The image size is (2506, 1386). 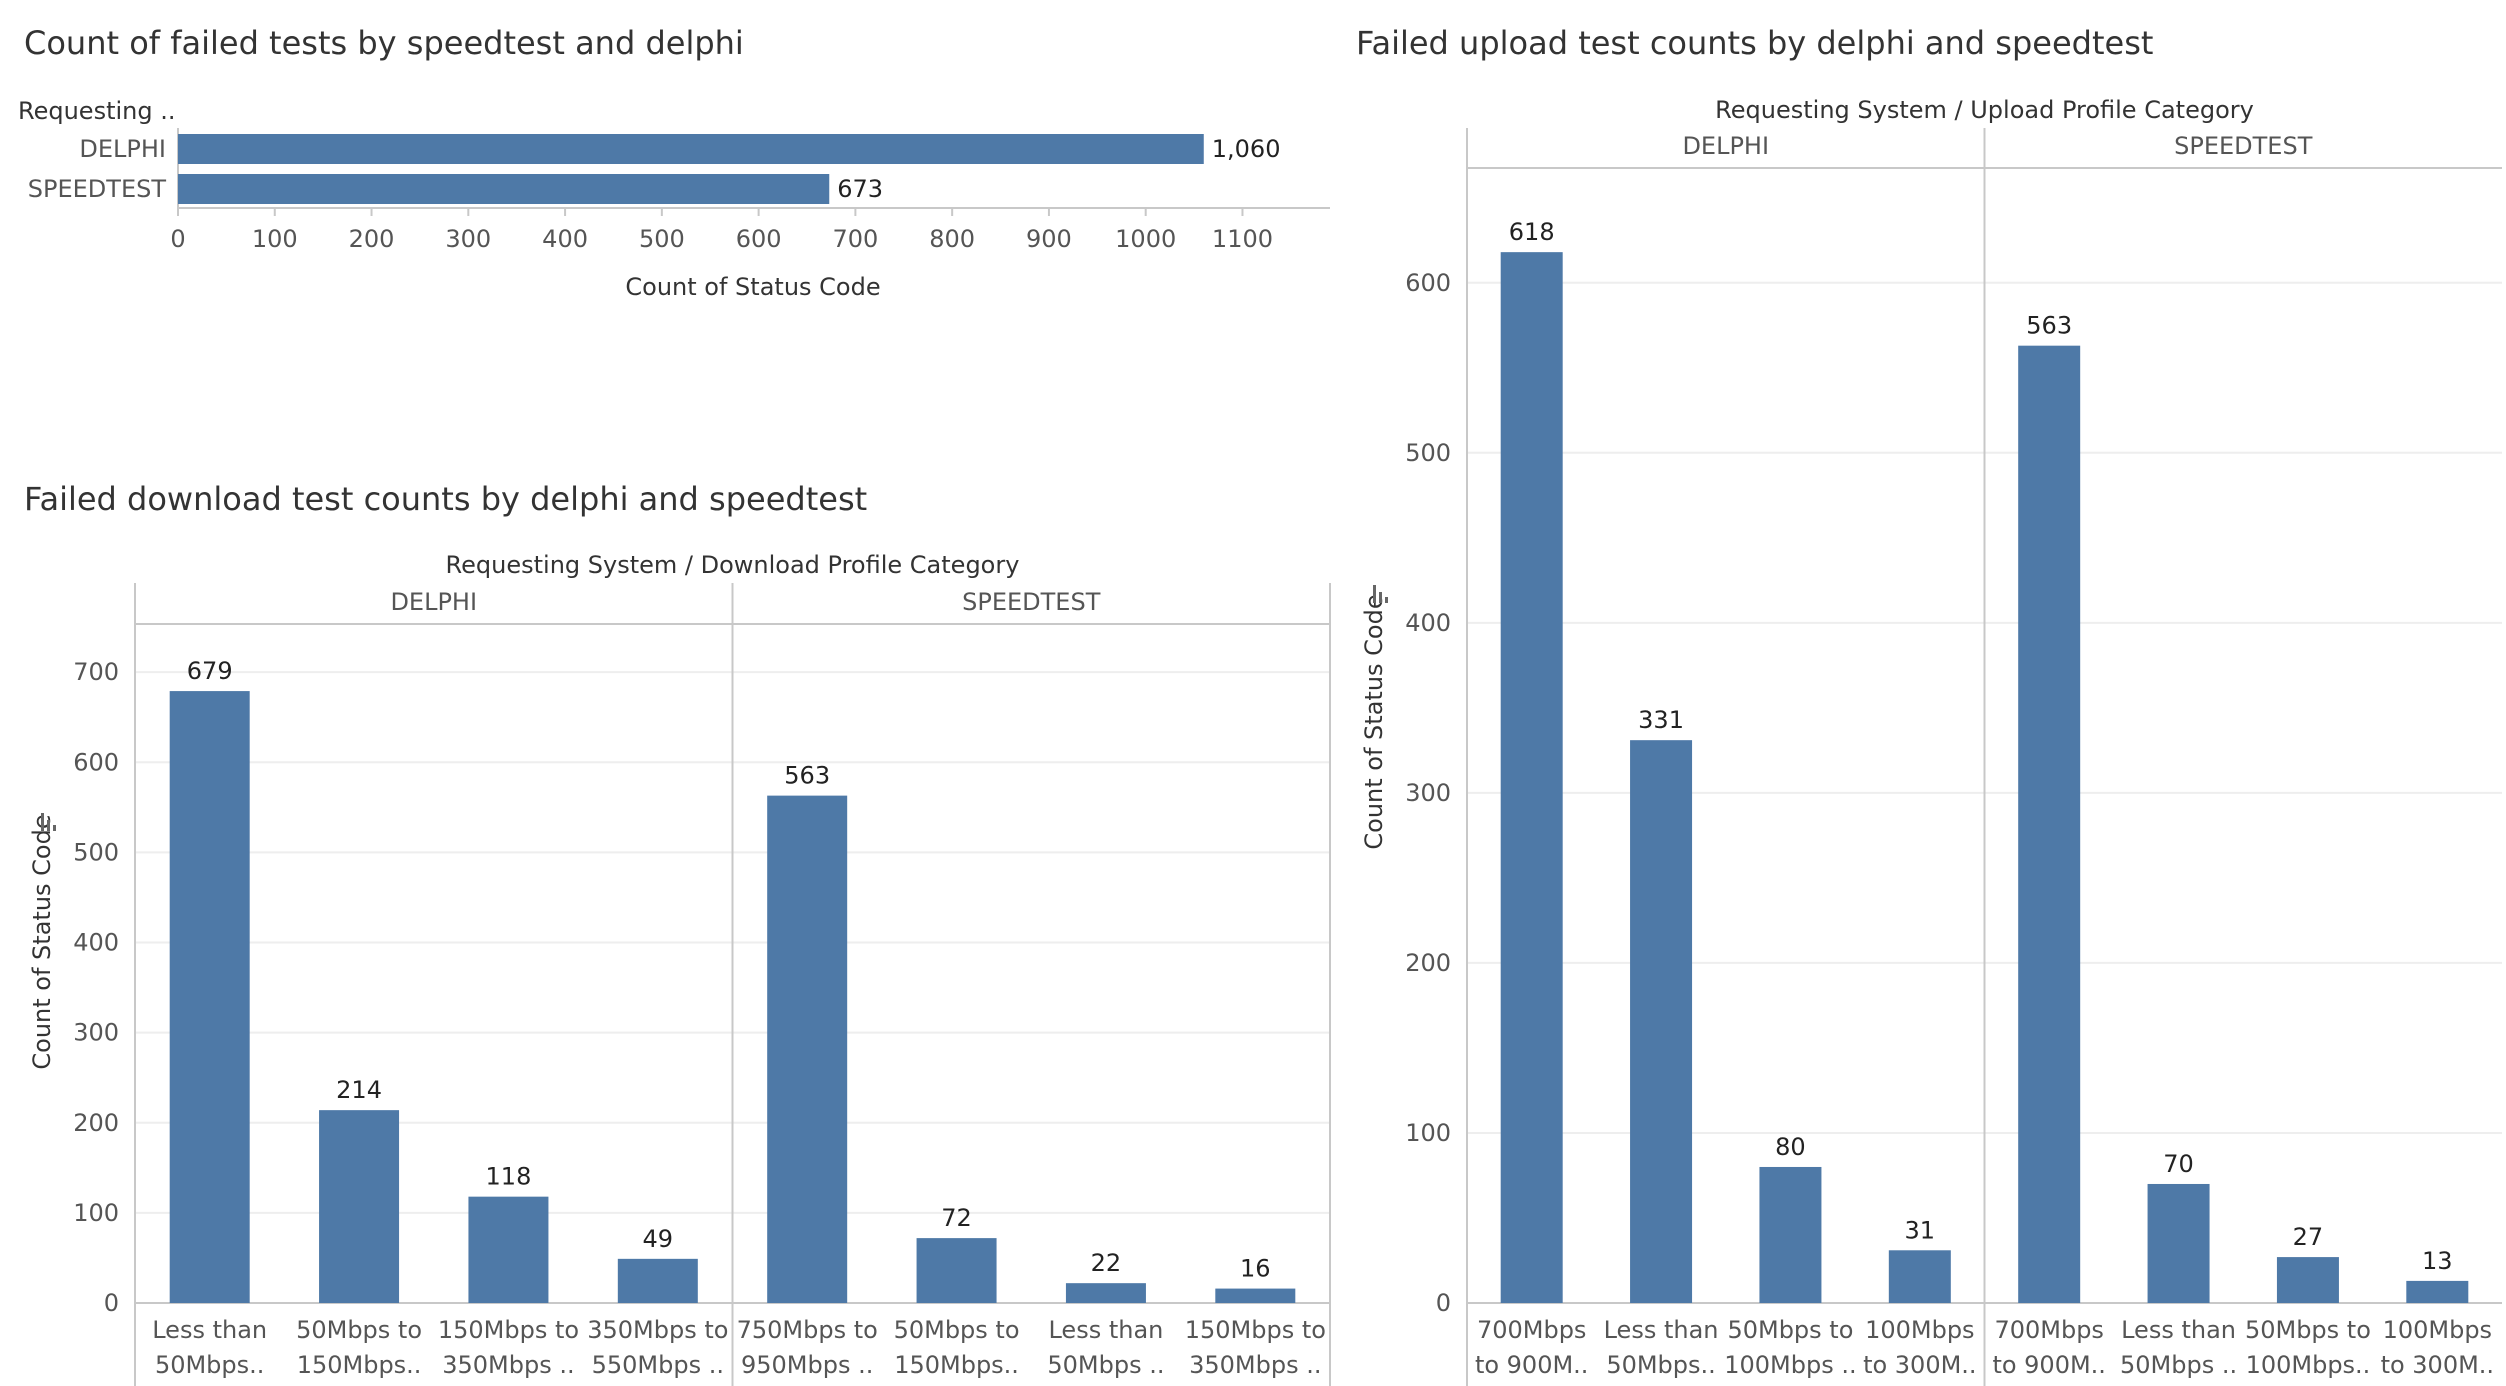 I want to click on category-label: 550Mbps .., so click(x=658, y=1365).